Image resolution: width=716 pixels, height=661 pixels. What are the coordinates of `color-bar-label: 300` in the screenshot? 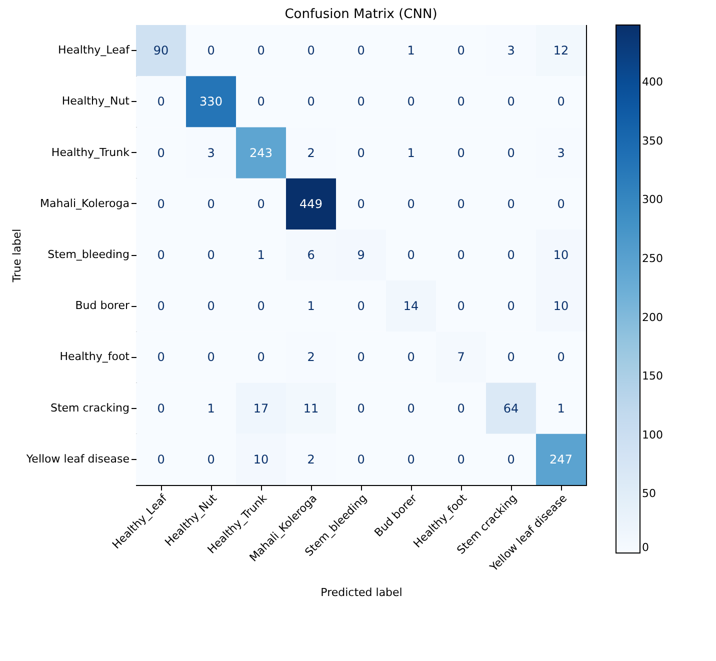 It's located at (652, 199).